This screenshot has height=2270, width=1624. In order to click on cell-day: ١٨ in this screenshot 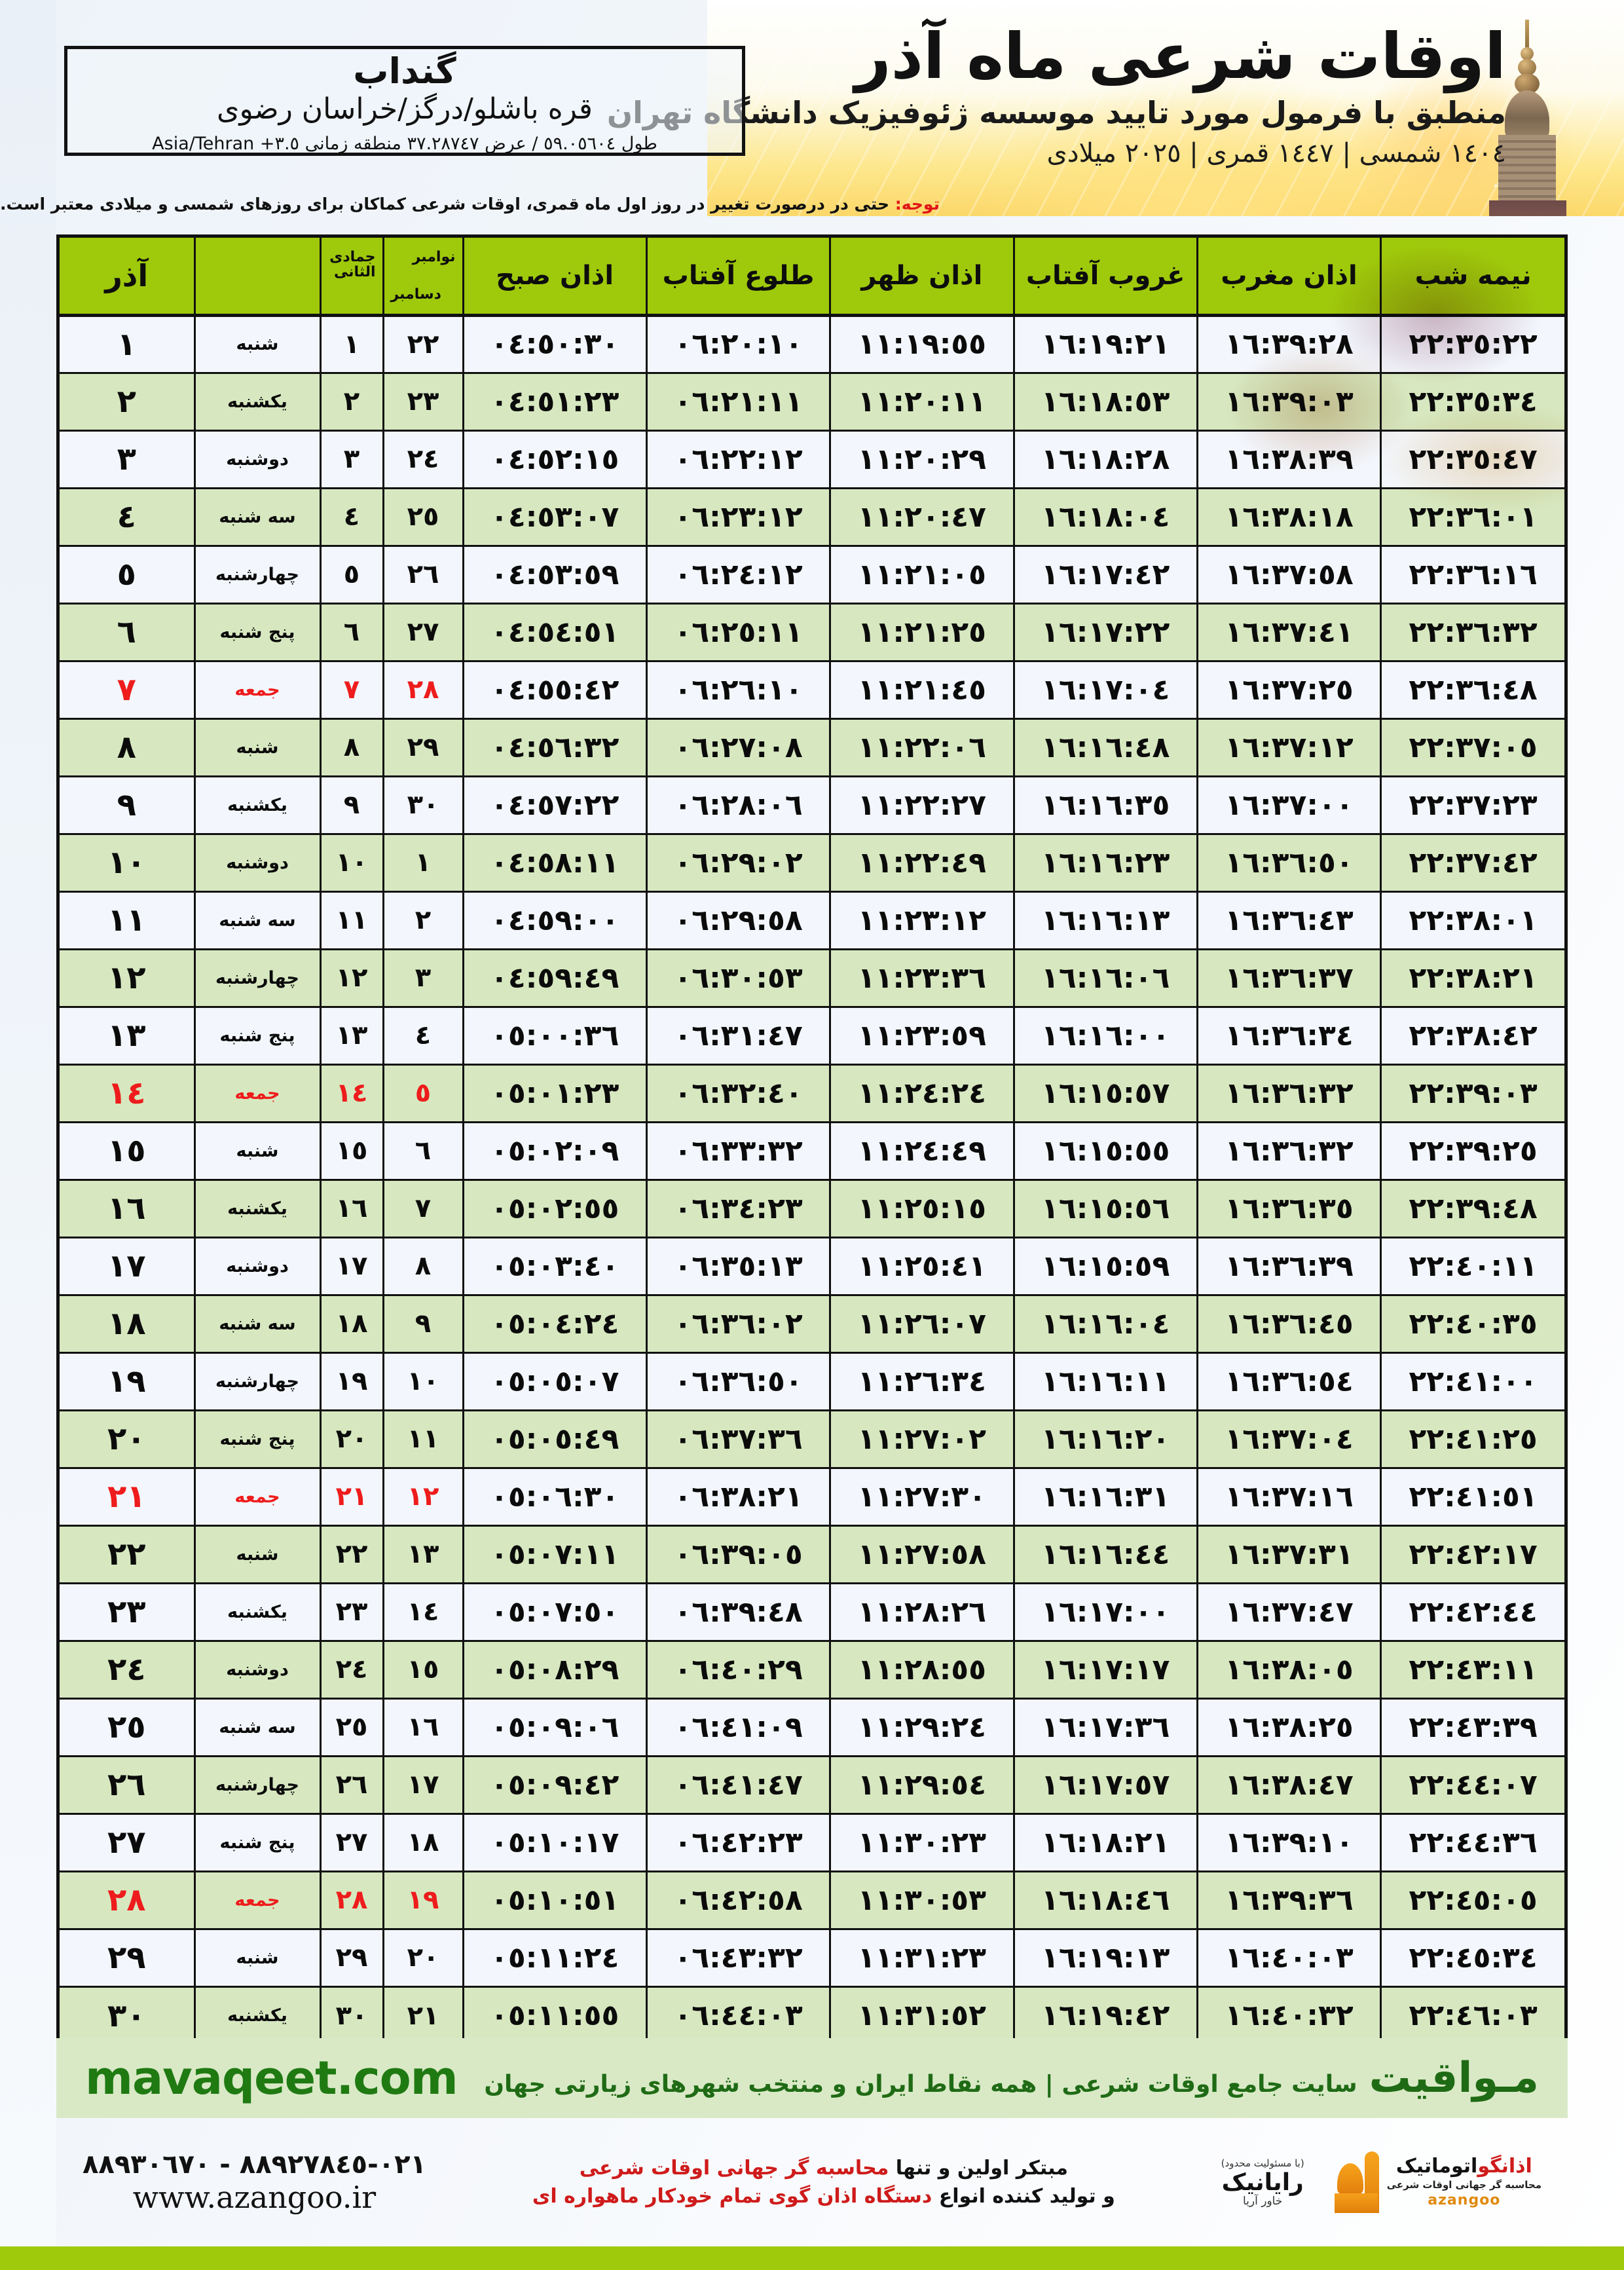, I will do `click(127, 1322)`.